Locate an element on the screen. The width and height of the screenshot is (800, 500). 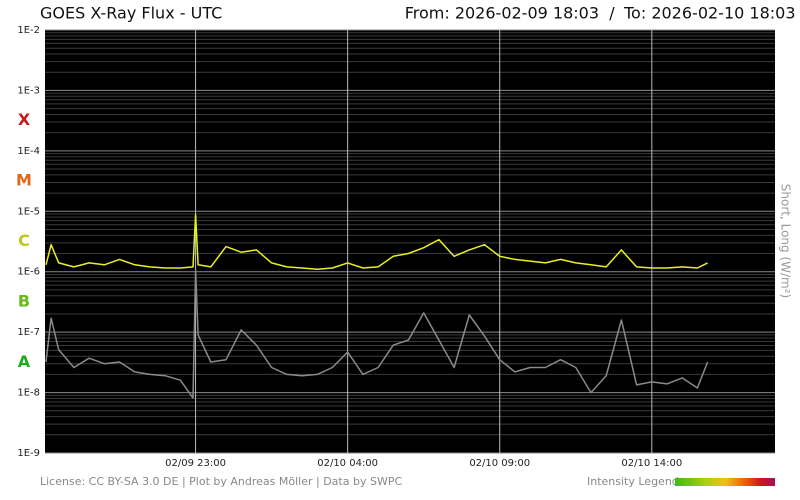
y-tick-label: 1E-7 is located at coordinates (28, 332).